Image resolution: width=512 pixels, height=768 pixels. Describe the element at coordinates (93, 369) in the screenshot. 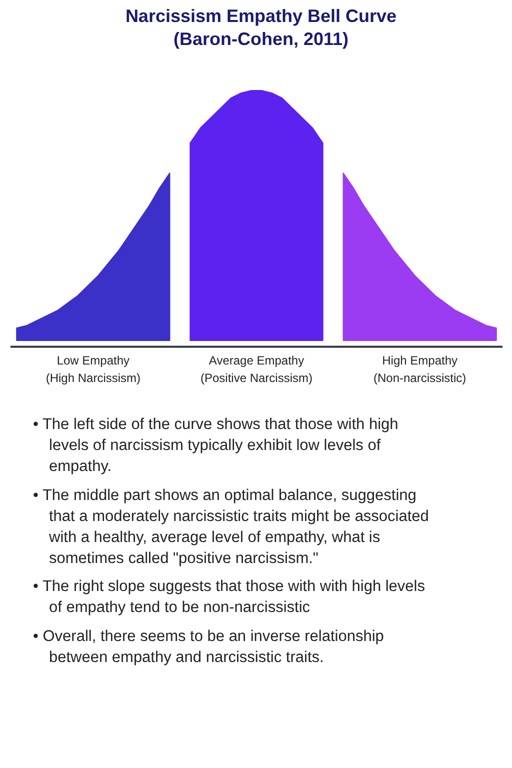

I see `series-label: Low Empathy (High Narcissism)` at that location.